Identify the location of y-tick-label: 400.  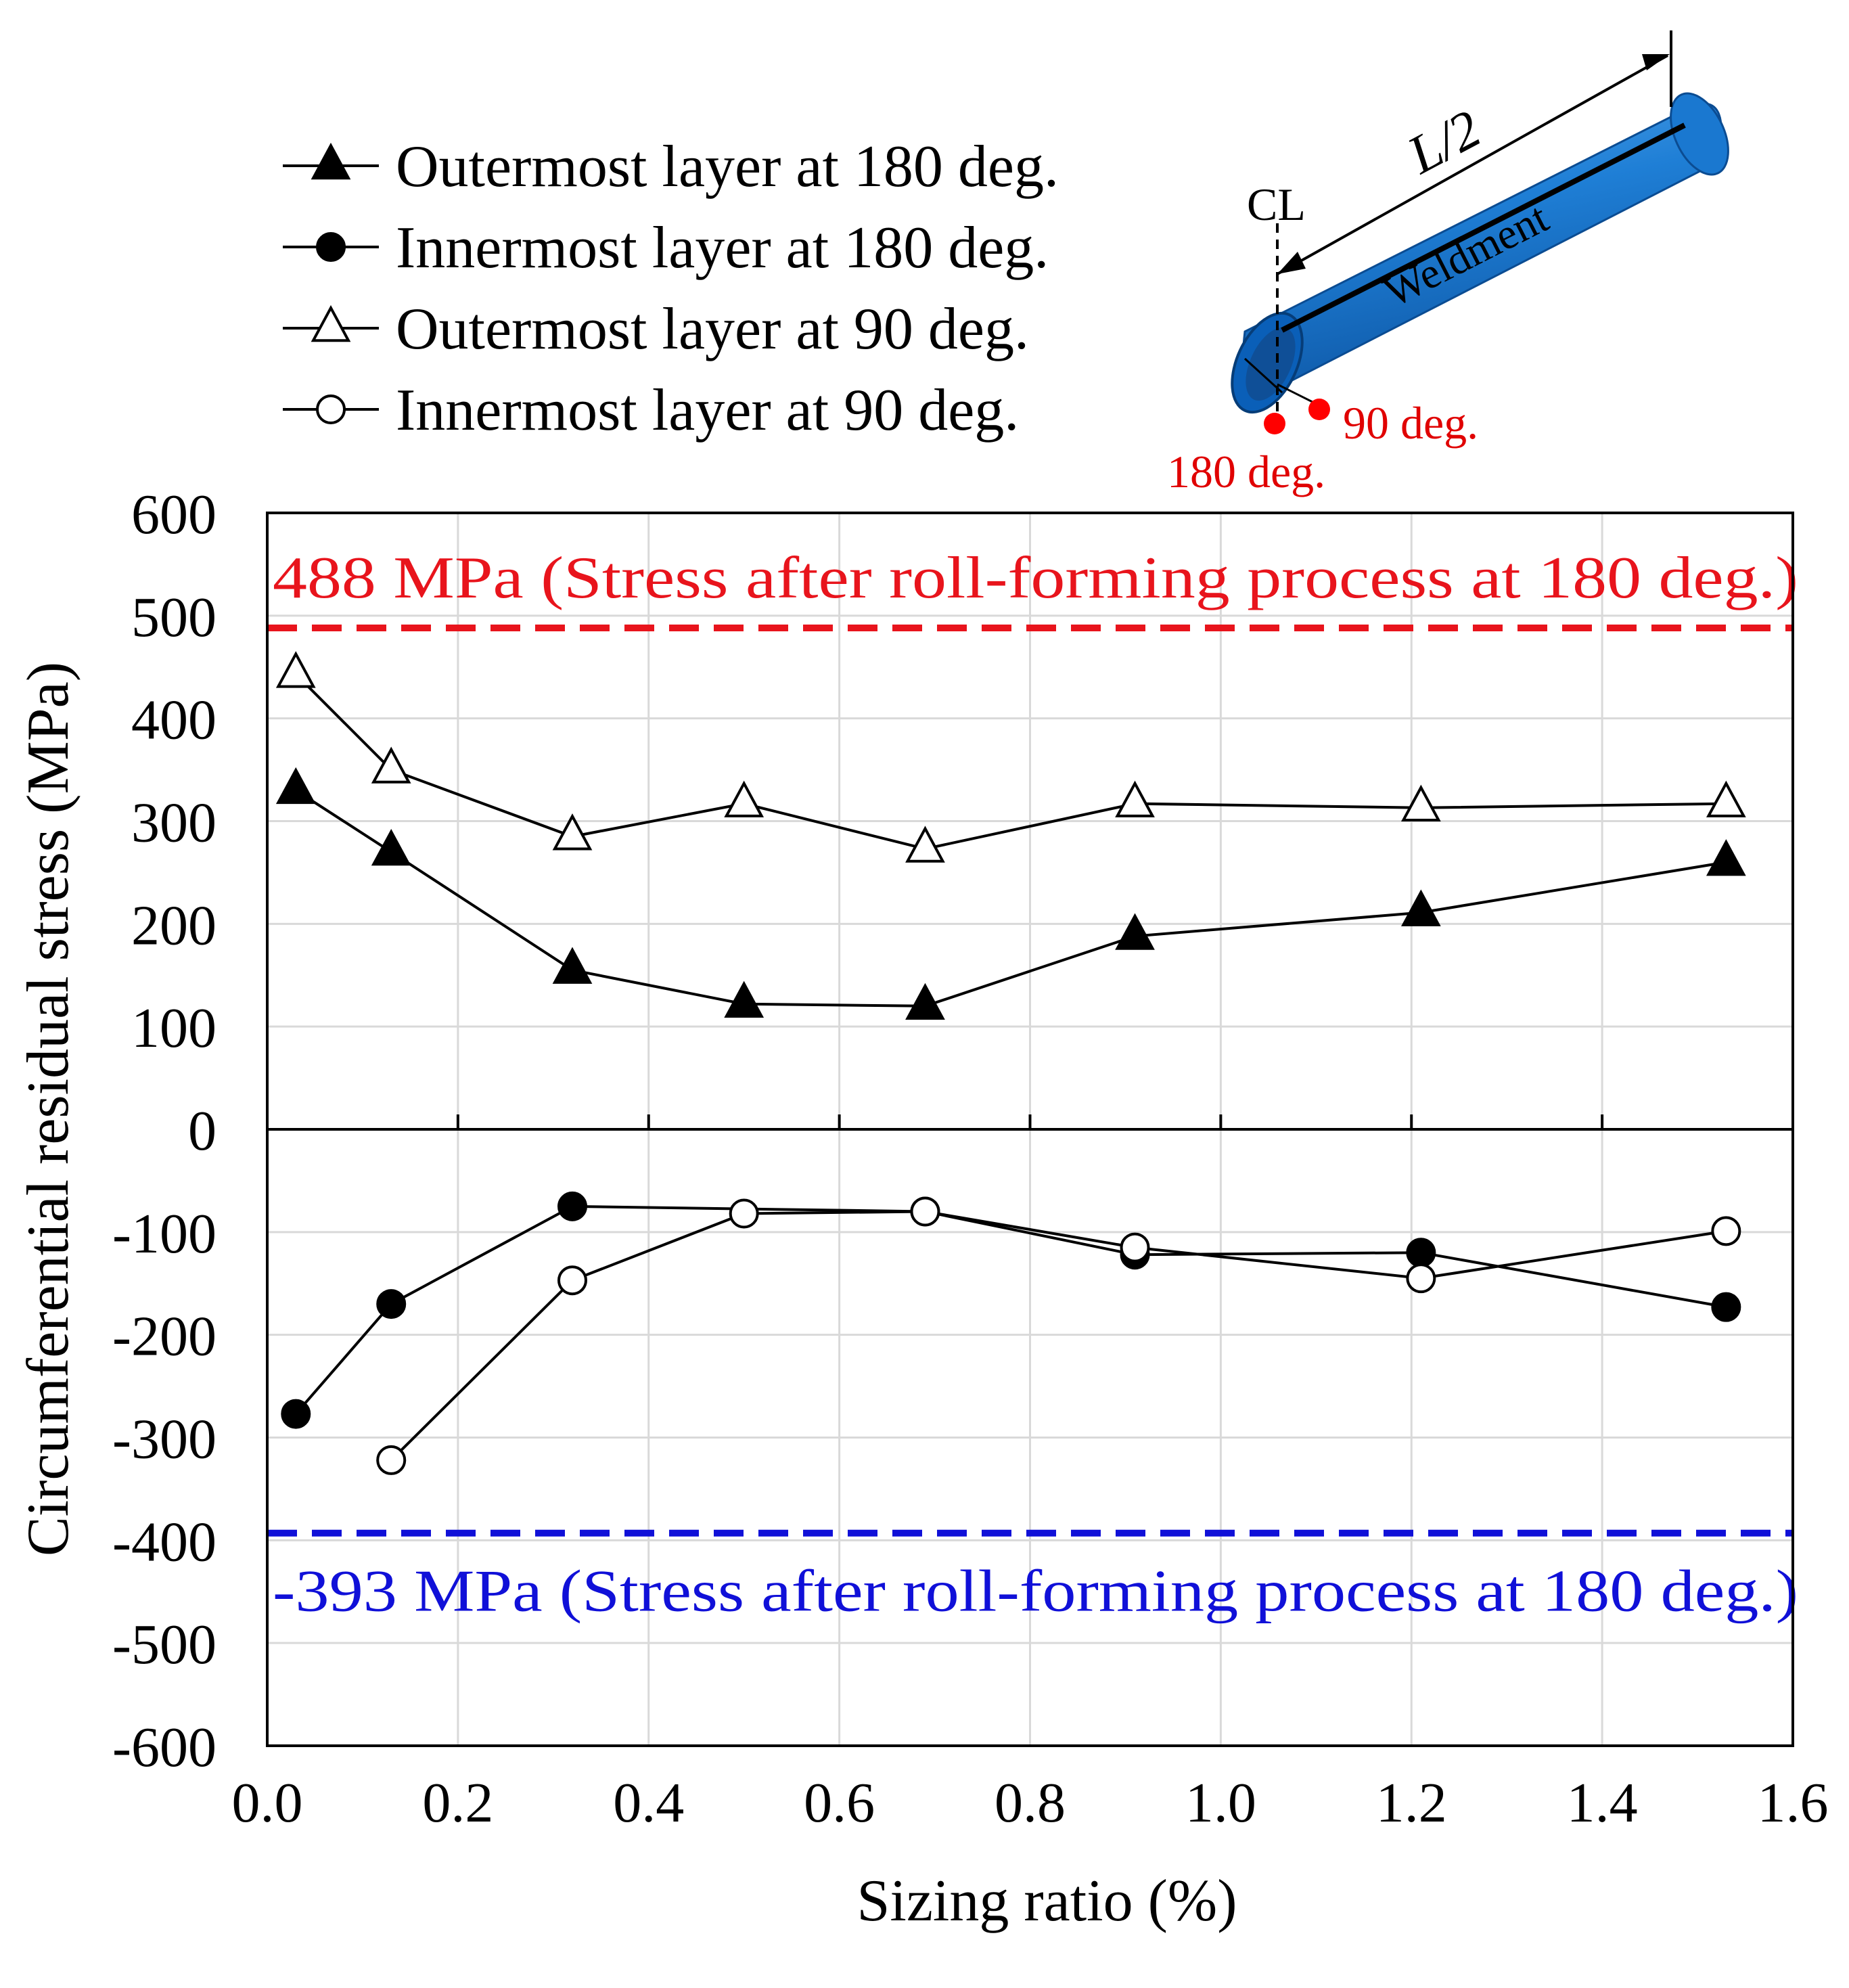
(174, 720).